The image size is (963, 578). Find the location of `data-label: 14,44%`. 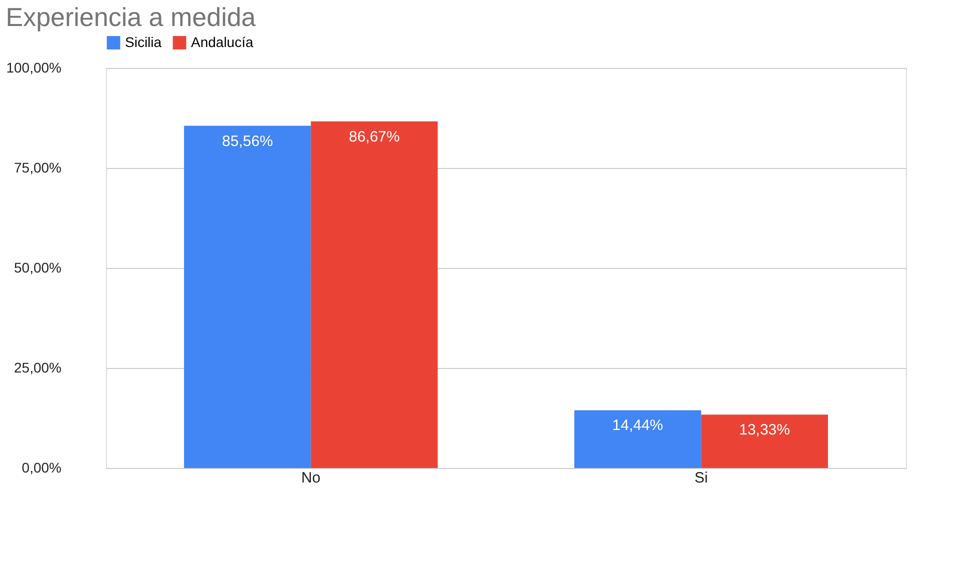

data-label: 14,44% is located at coordinates (638, 425).